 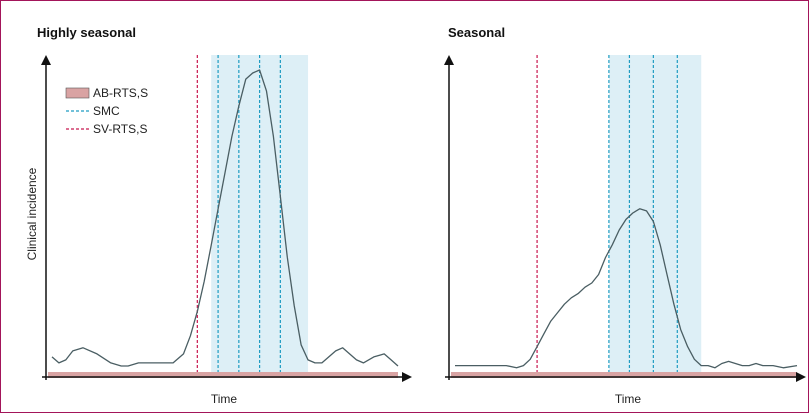 What do you see at coordinates (249, 215) in the screenshot?
I see `smc-round-lines` at bounding box center [249, 215].